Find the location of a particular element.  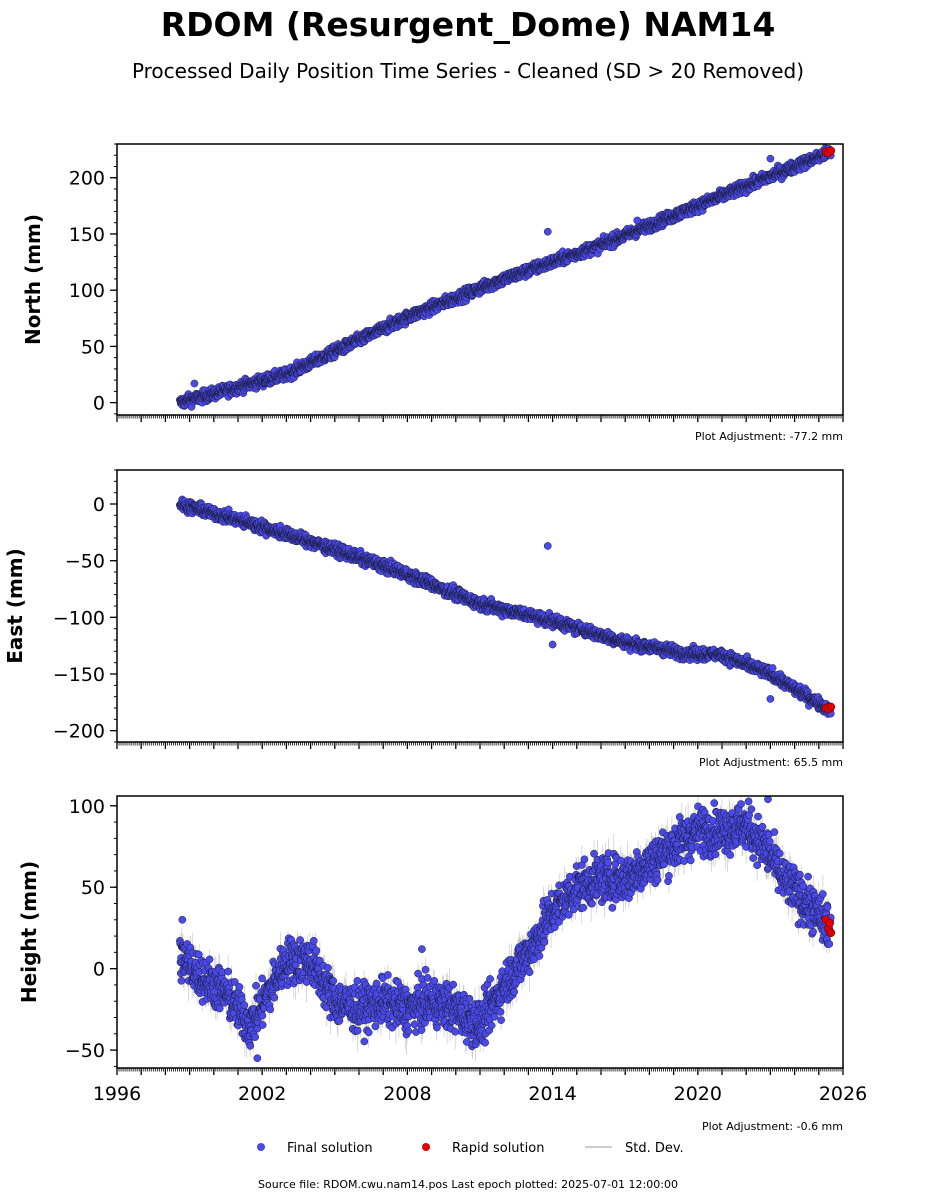

chart-title: RDOM (Resurgent_Dome) NAM14 is located at coordinates (468, 24).